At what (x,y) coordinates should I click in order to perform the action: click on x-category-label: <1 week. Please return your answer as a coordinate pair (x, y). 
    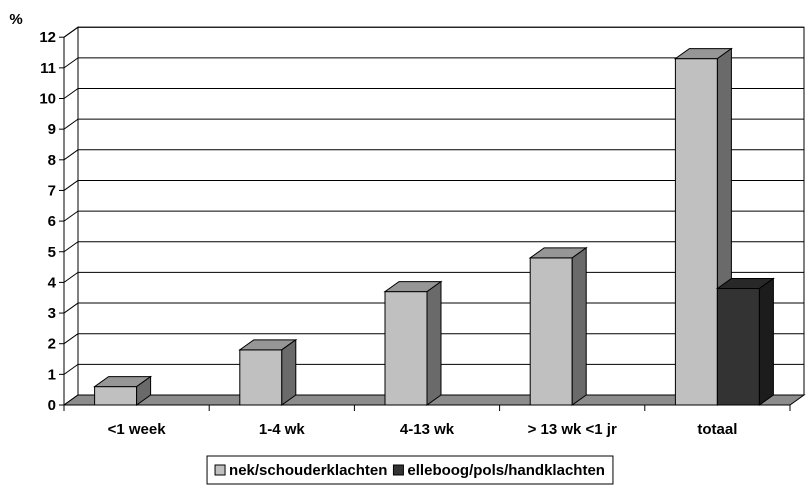
    Looking at the image, I should click on (137, 429).